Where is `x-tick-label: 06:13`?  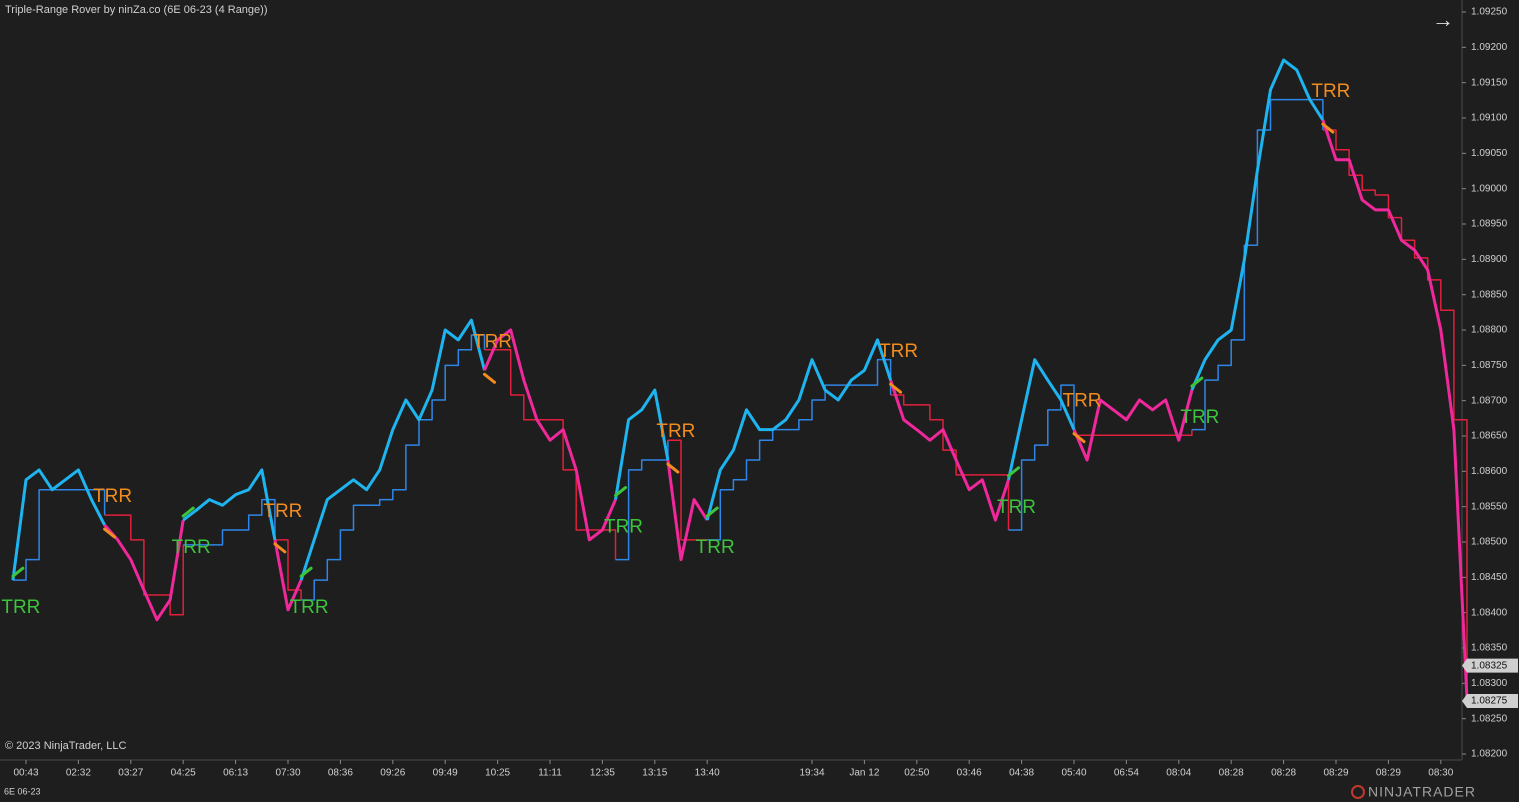
x-tick-label: 06:13 is located at coordinates (235, 773).